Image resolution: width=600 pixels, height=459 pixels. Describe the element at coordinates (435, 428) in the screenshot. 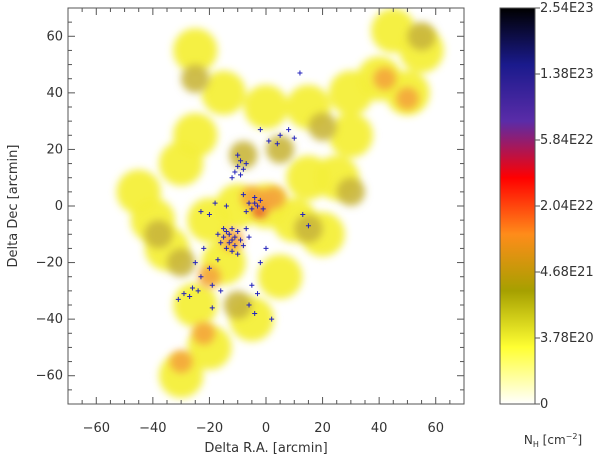

I see `x-tick-label: 60` at that location.